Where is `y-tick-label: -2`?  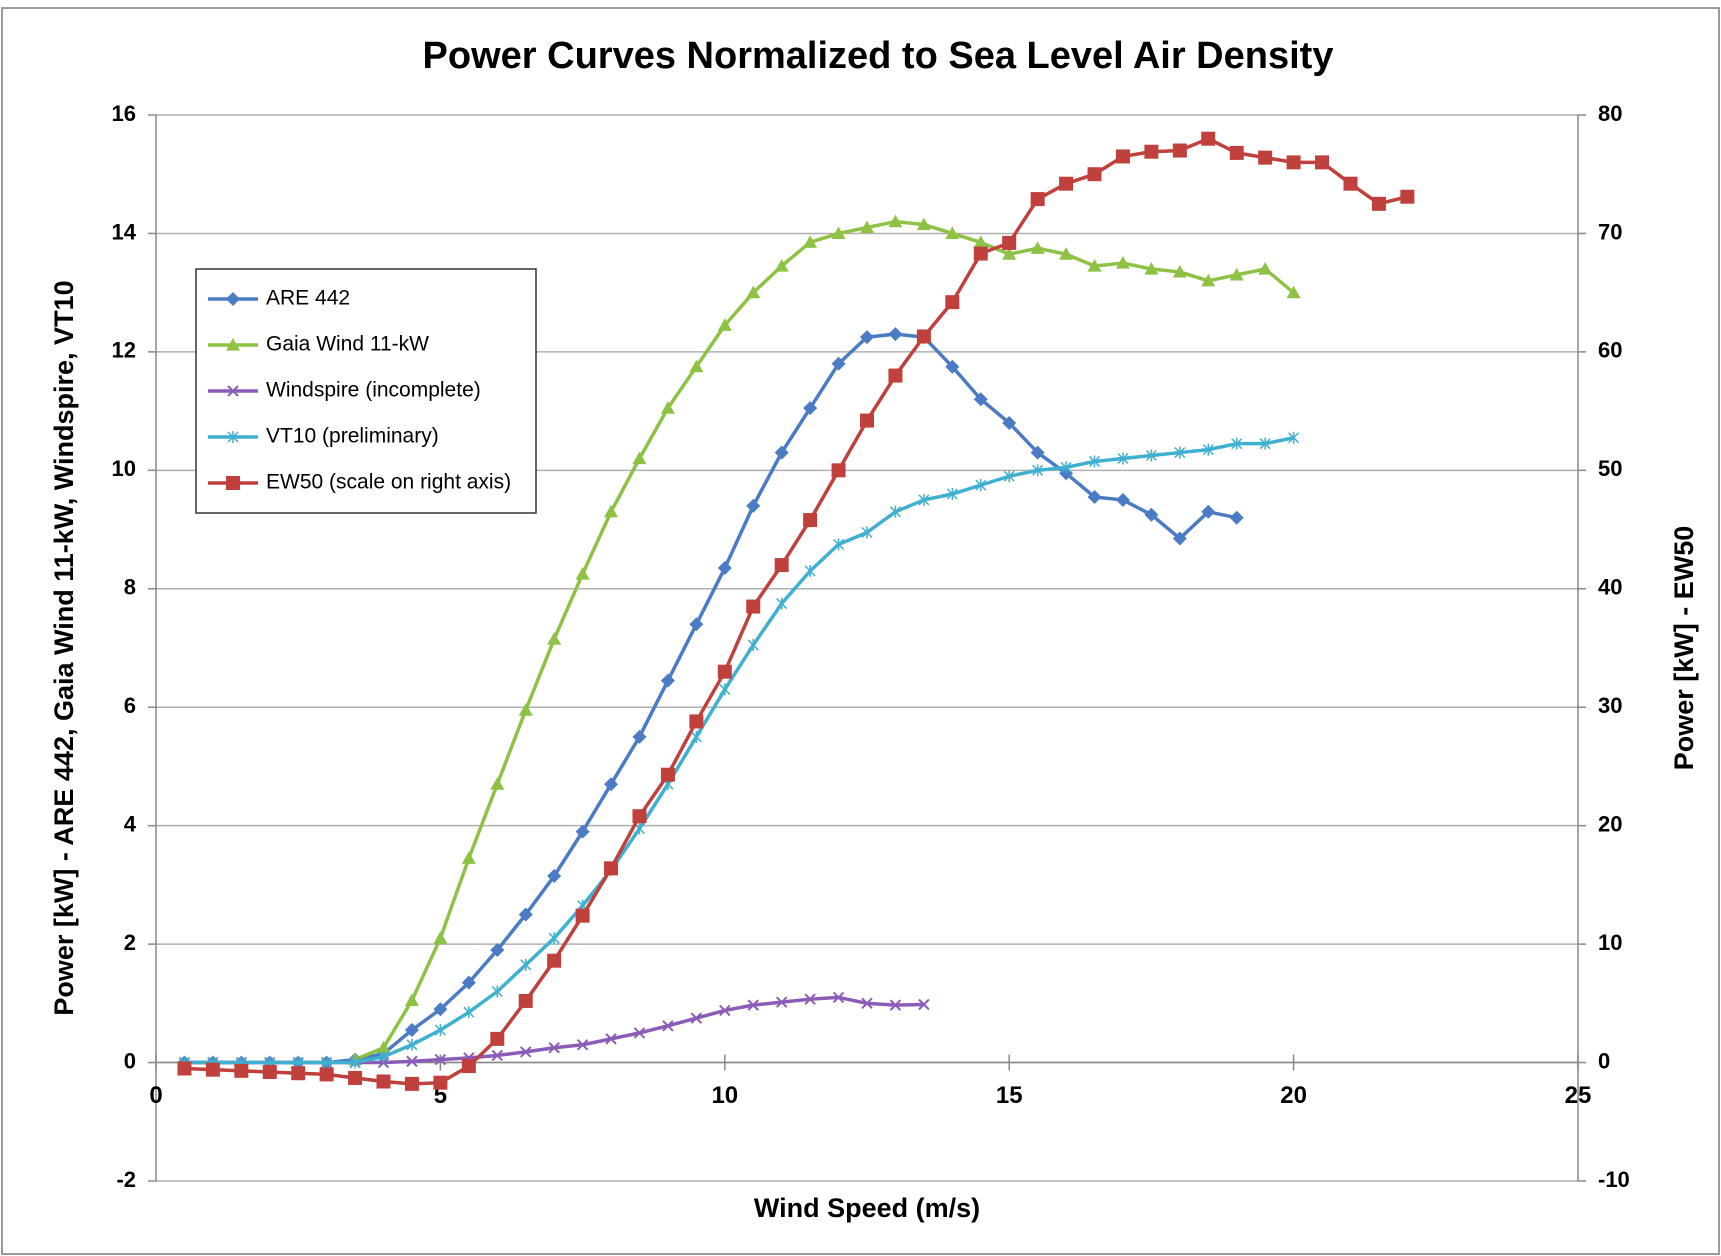 y-tick-label: -2 is located at coordinates (126, 1179).